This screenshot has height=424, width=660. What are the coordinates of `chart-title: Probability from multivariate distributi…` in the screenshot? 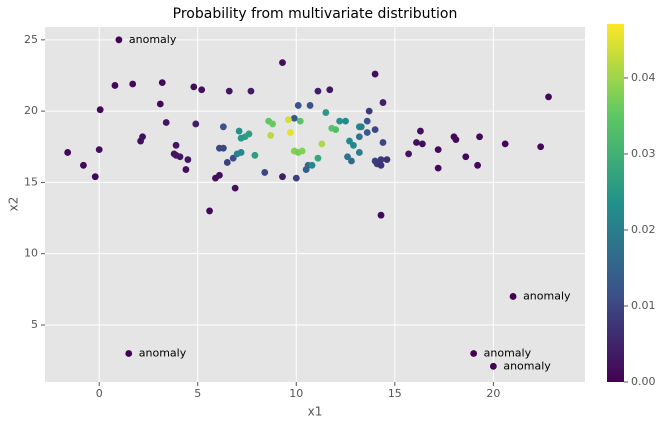 It's located at (315, 14).